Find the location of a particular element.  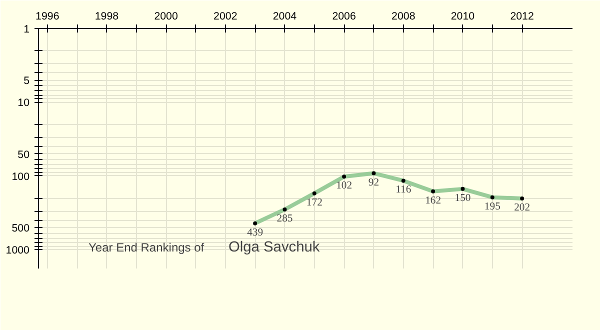

text: Olga Savchuk is located at coordinates (274, 248).